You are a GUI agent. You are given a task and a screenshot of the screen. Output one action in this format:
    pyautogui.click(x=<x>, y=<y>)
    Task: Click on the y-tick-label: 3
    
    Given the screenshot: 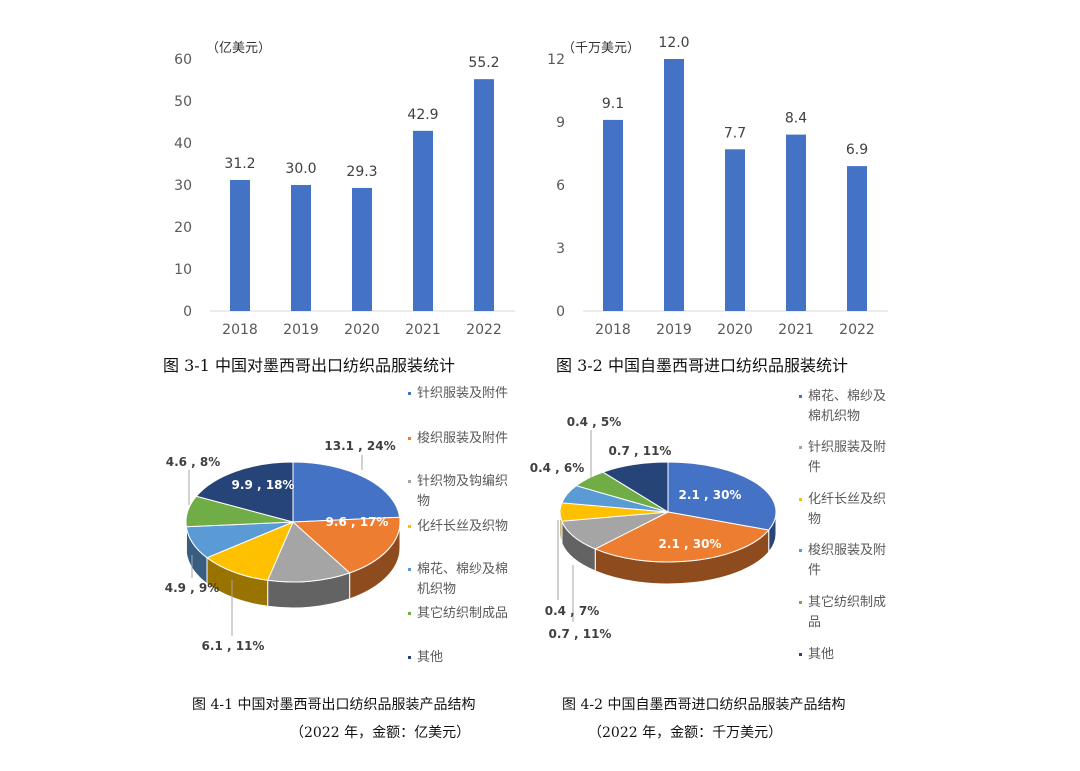 What is the action you would take?
    pyautogui.click(x=560, y=249)
    